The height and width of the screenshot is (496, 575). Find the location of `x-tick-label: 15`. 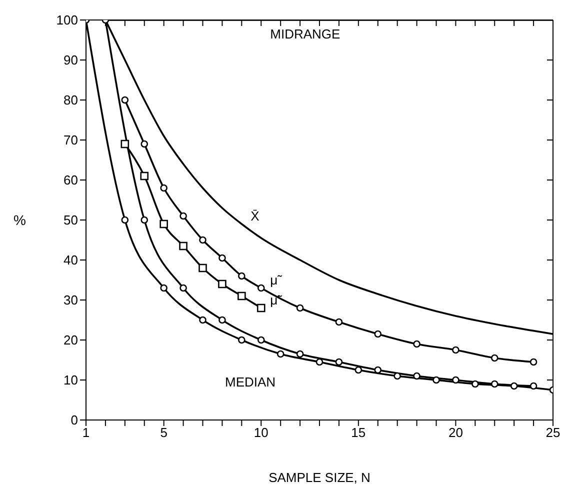

x-tick-label: 15 is located at coordinates (358, 432).